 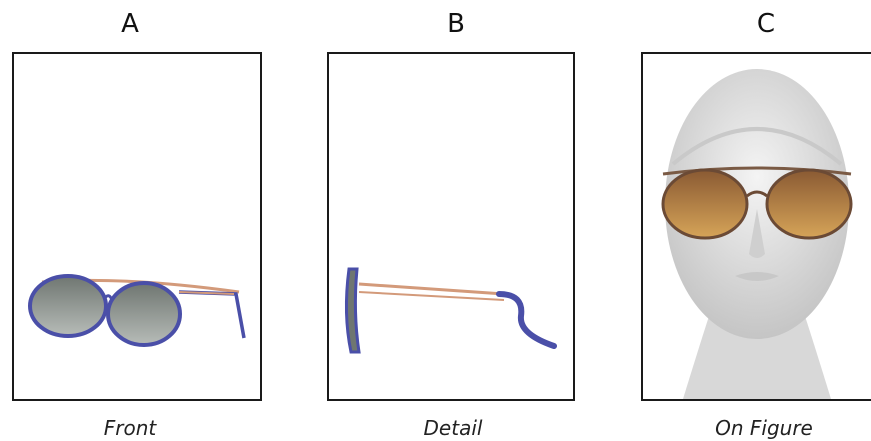 What do you see at coordinates (453, 428) in the screenshot?
I see `panel-b-caption: Detail` at bounding box center [453, 428].